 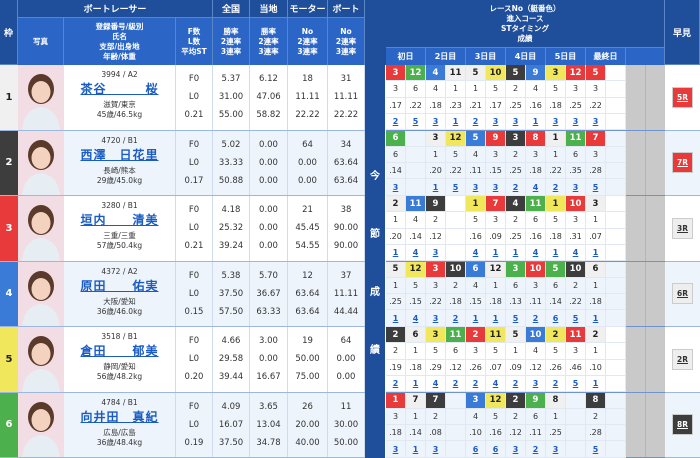 I want to click on st-timing: .16, so click(x=476, y=236).